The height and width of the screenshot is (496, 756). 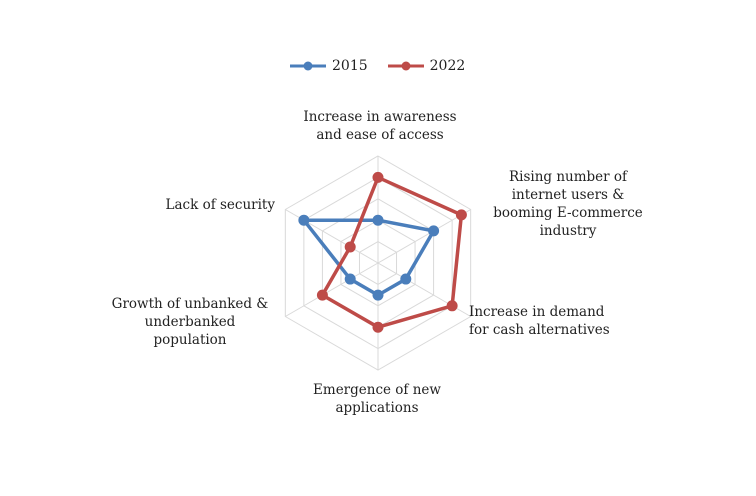 I want to click on axis-label-new-applications: Emergence of new applications, so click(x=377, y=399).